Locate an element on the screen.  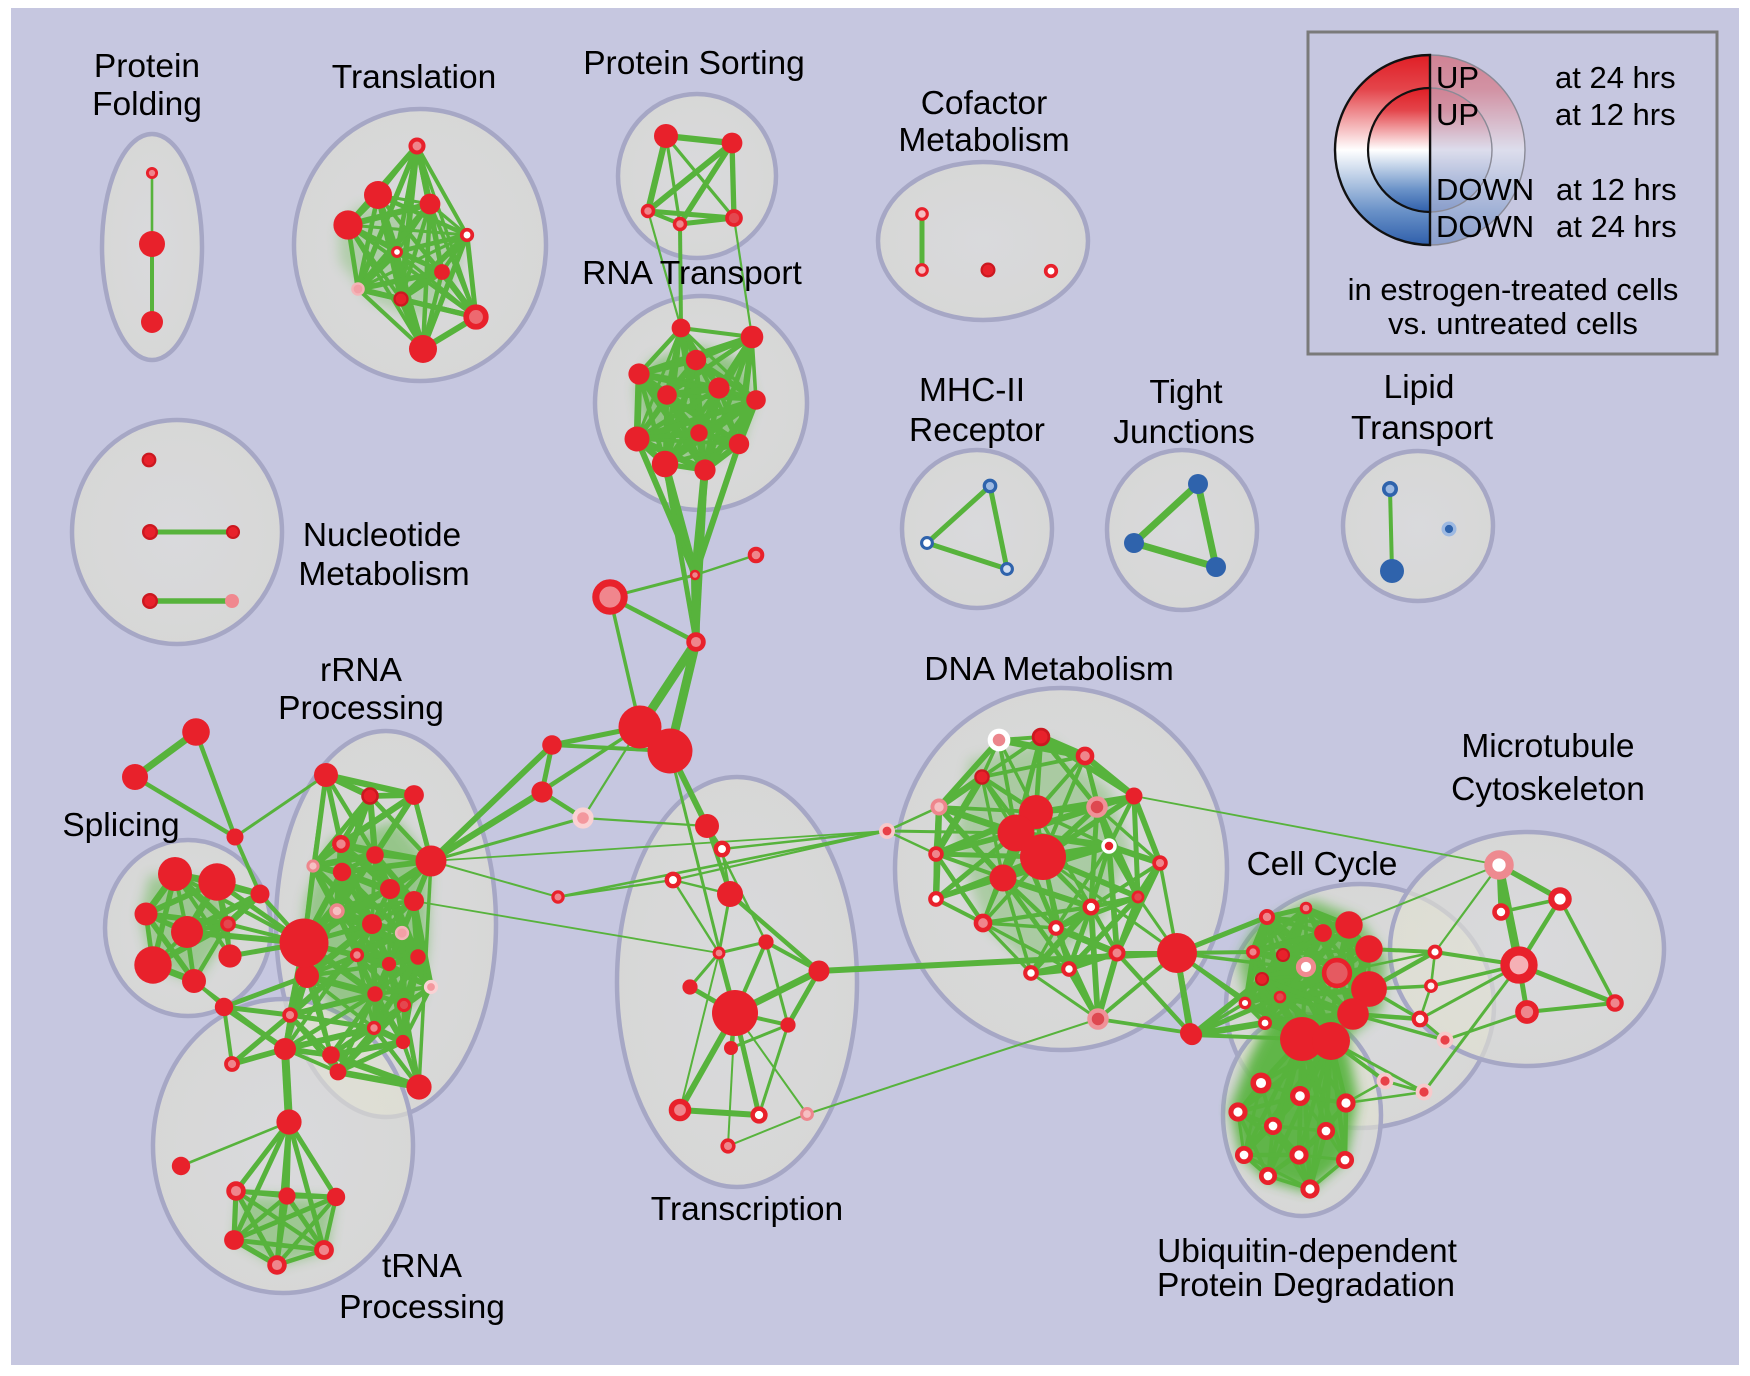
svg-text: rRNA is located at coordinates (361, 670).